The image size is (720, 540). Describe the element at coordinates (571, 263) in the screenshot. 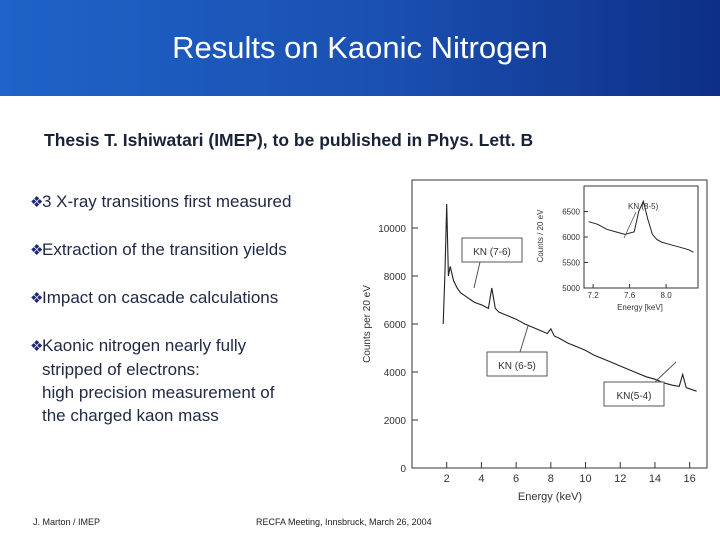

I see `inset-y-tick-label: 5500` at that location.